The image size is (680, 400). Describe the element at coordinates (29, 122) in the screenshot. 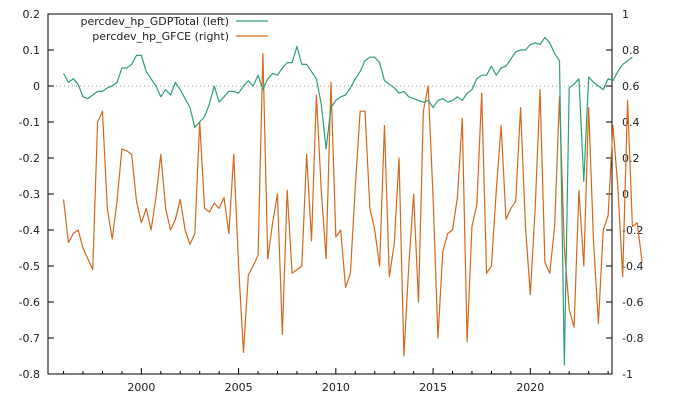

I see `left-tick-label: -0.1` at that location.